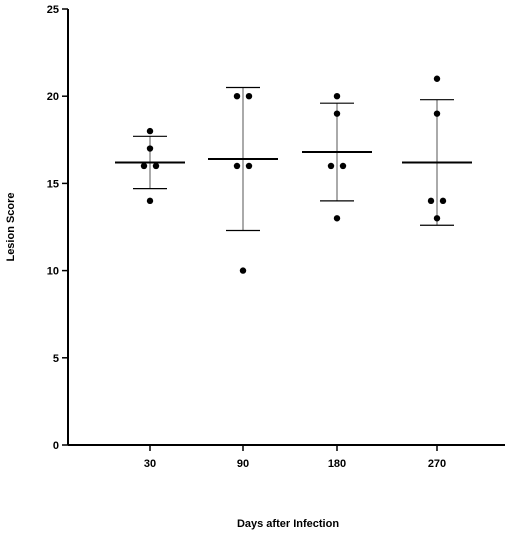 The image size is (510, 534). I want to click on x-tick-label: 30, so click(150, 464).